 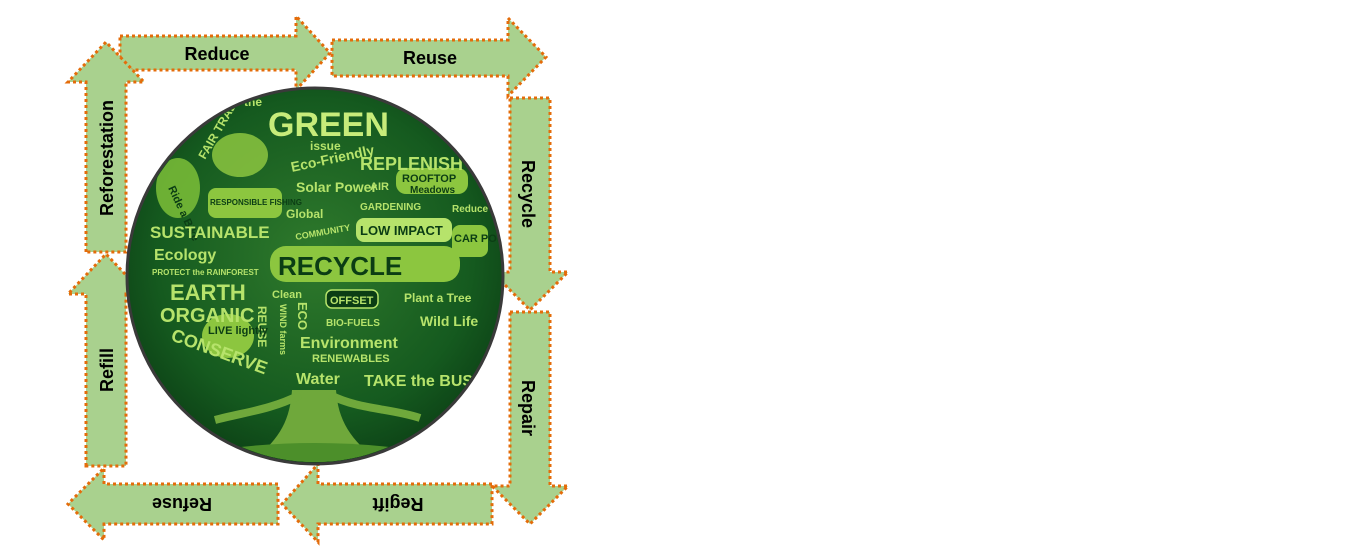 I want to click on word-rooftop: ROOFTOP, so click(x=429, y=179).